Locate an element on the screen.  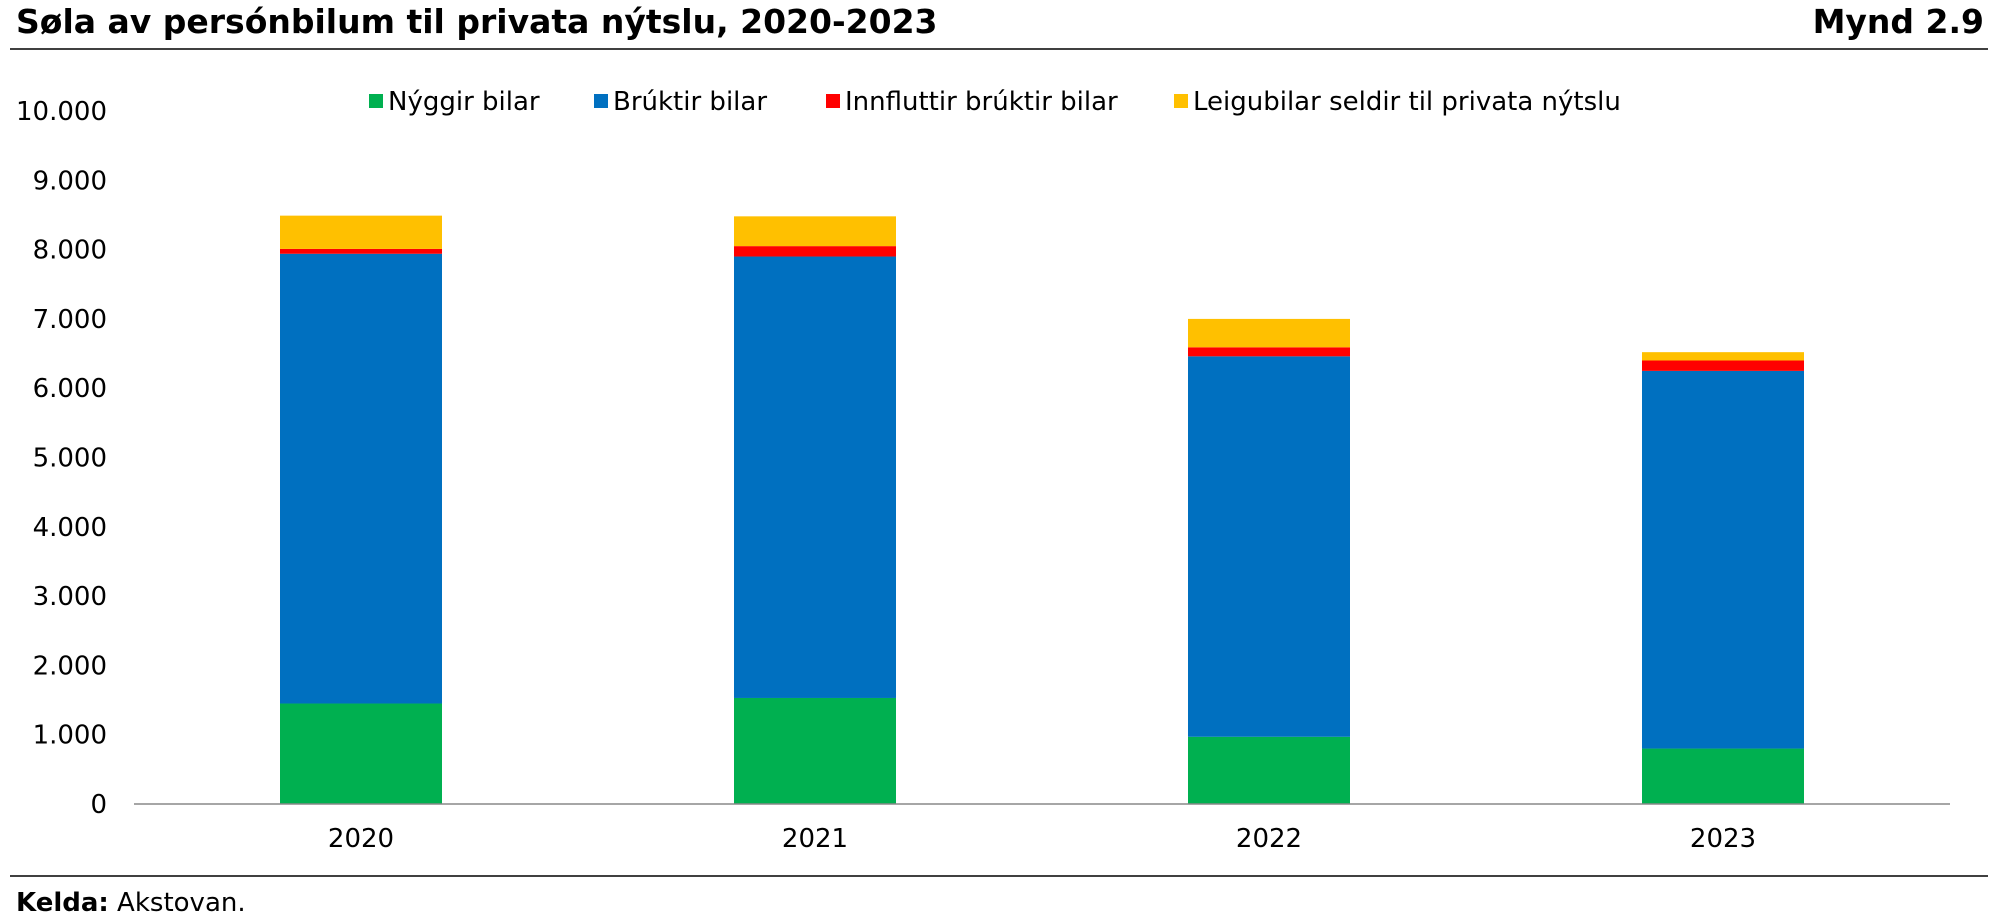
figure-label: Mynd 2.9 is located at coordinates (1898, 21).